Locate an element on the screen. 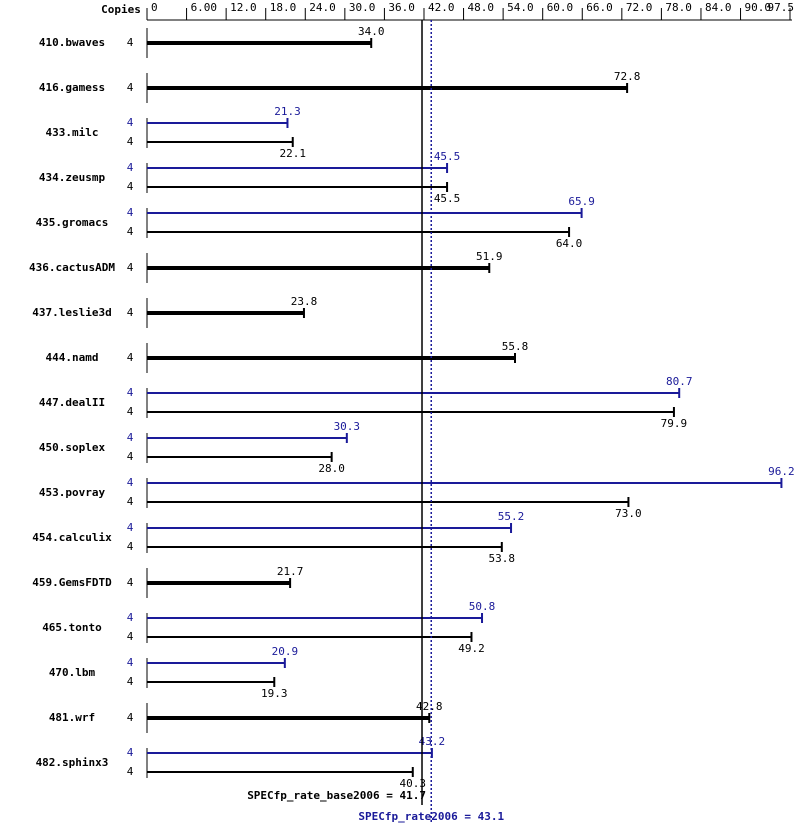 The height and width of the screenshot is (831, 799). x-tick-label: 36.0 is located at coordinates (401, 7).